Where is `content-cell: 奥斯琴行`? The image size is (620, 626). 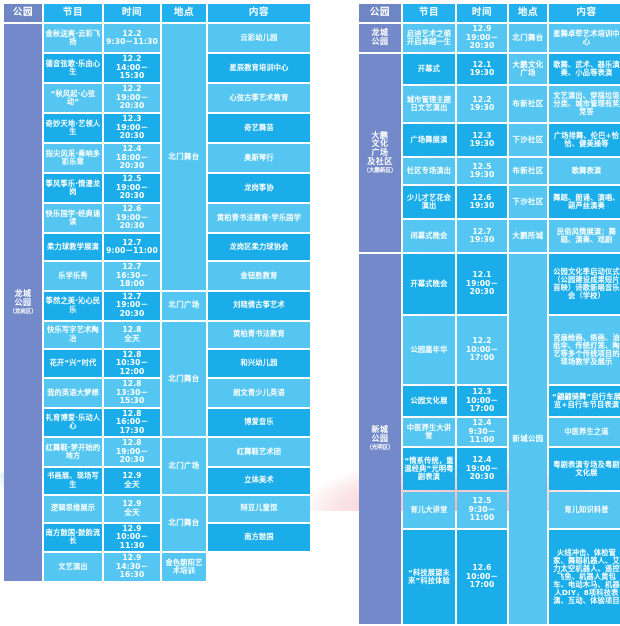 content-cell: 奥斯琴行 is located at coordinates (259, 158).